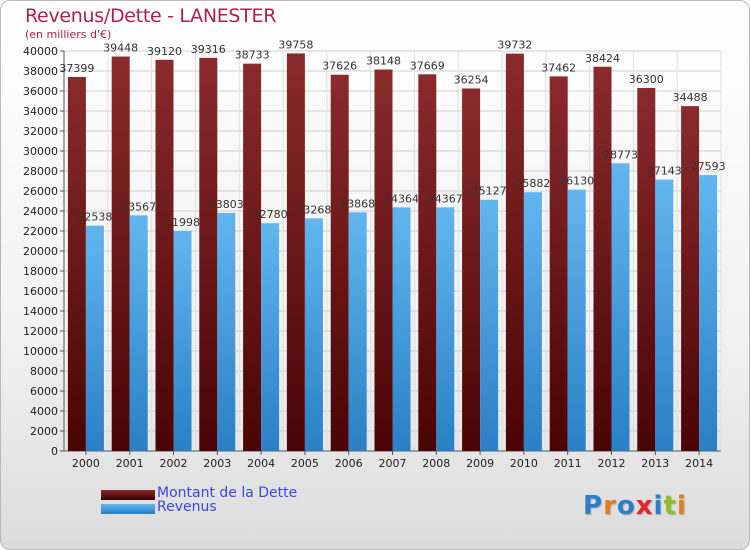 This screenshot has width=750, height=550. Describe the element at coordinates (128, 495) in the screenshot. I see `legend-swatch-debt` at that location.